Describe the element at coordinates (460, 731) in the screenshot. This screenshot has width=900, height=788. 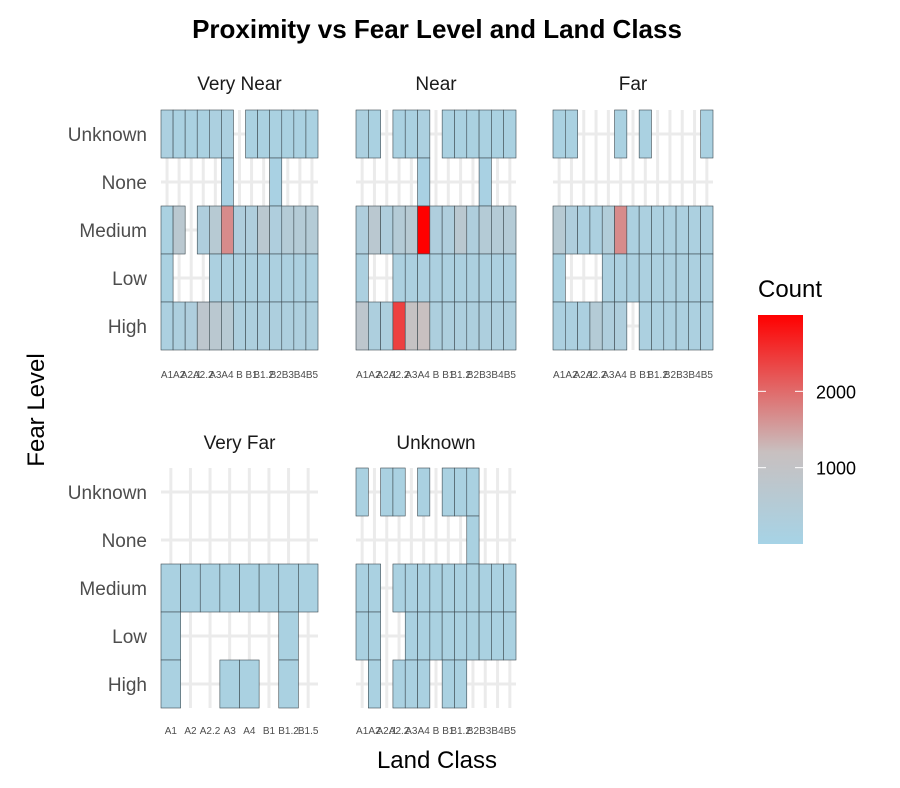
I see `x-tick-label: B1.2` at that location.